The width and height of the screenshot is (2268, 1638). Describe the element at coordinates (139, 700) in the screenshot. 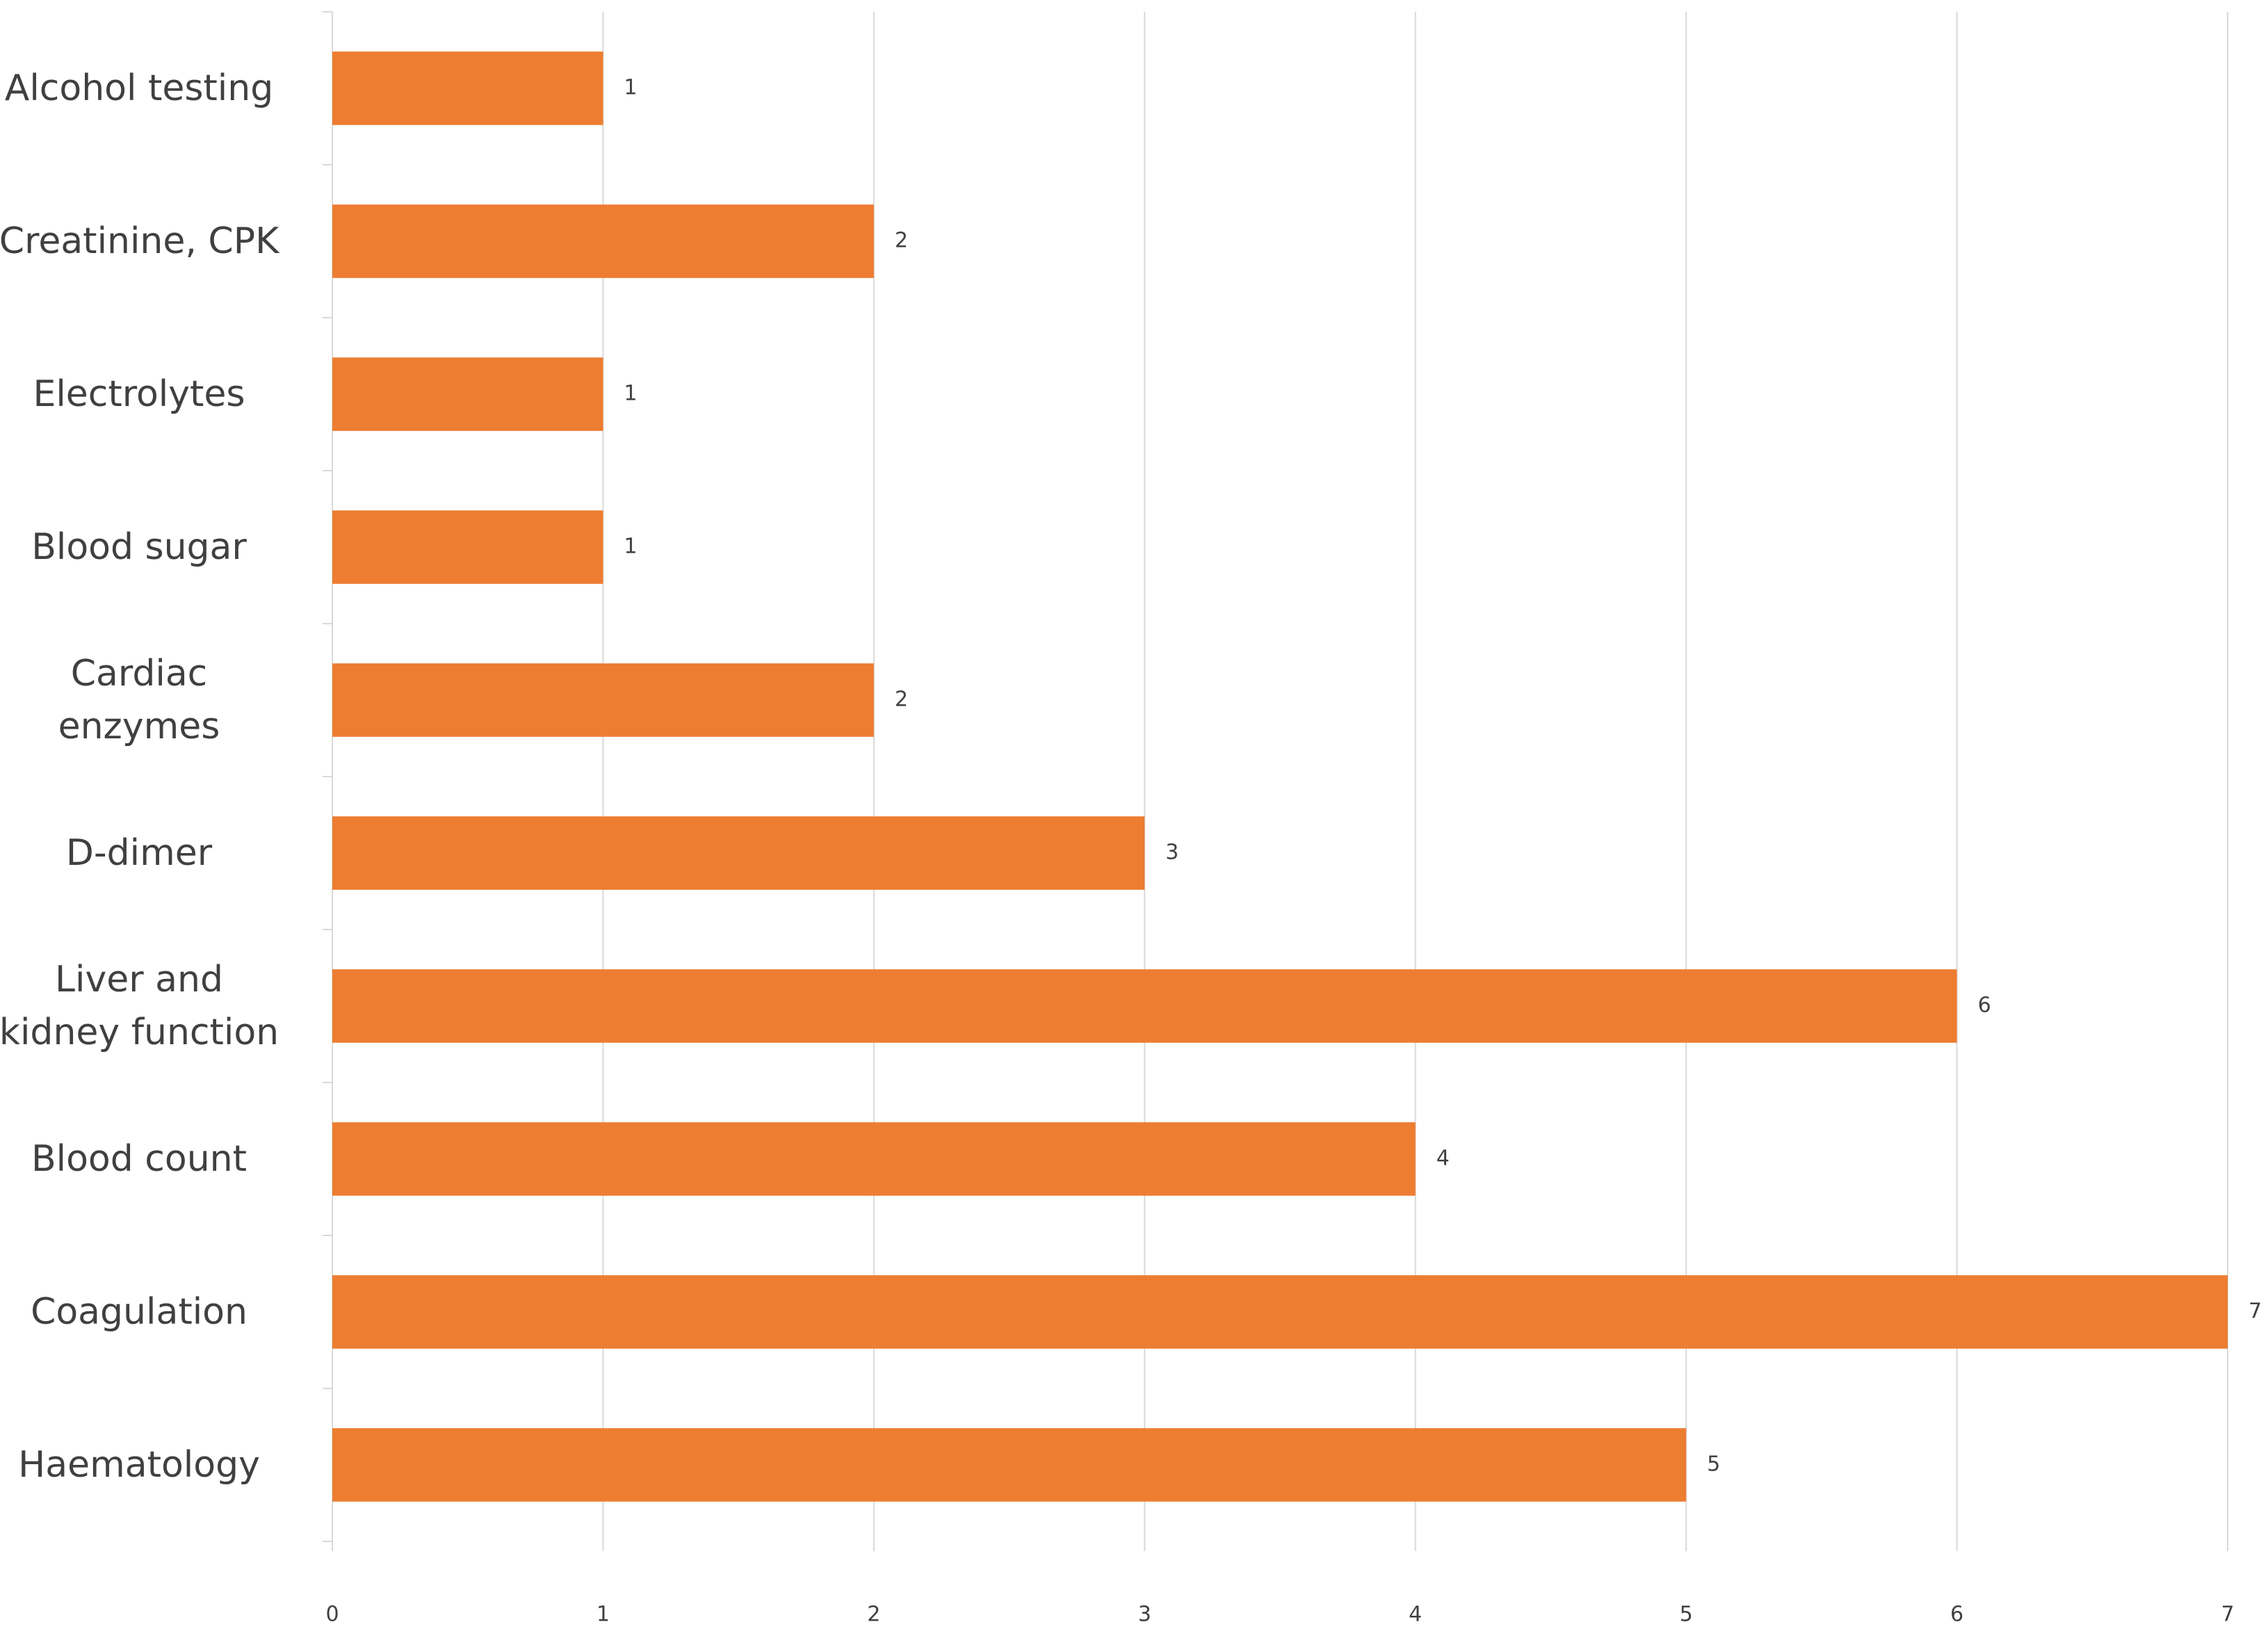

I see `y-tick-label: Cardiac enzymes` at that location.